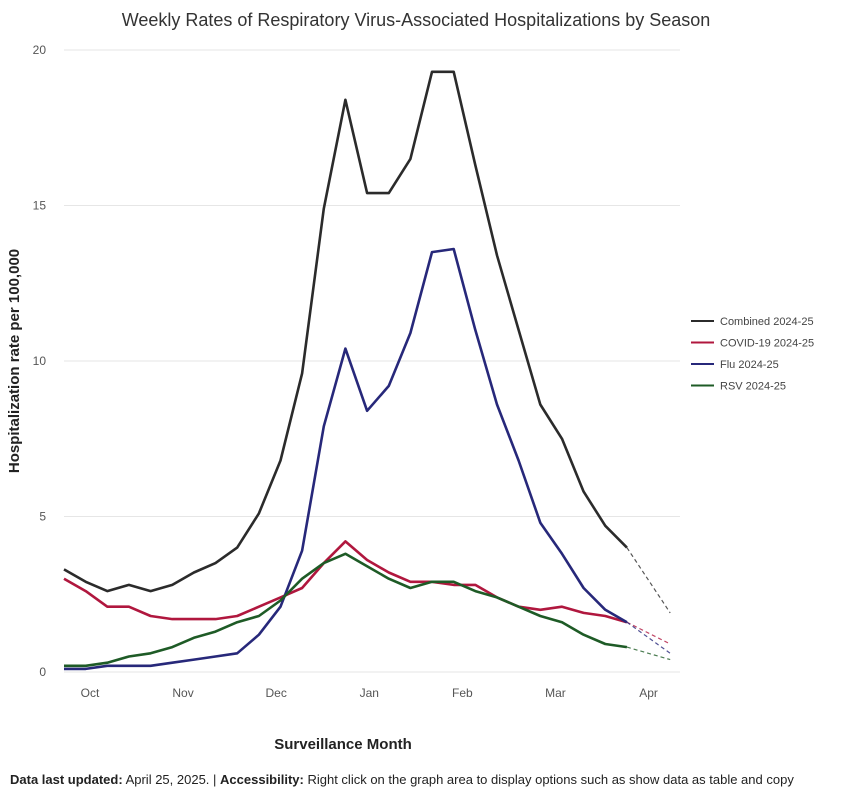 Image resolution: width=842 pixels, height=793 pixels. I want to click on legend-item: COVID-19 2024-25, so click(752, 344).